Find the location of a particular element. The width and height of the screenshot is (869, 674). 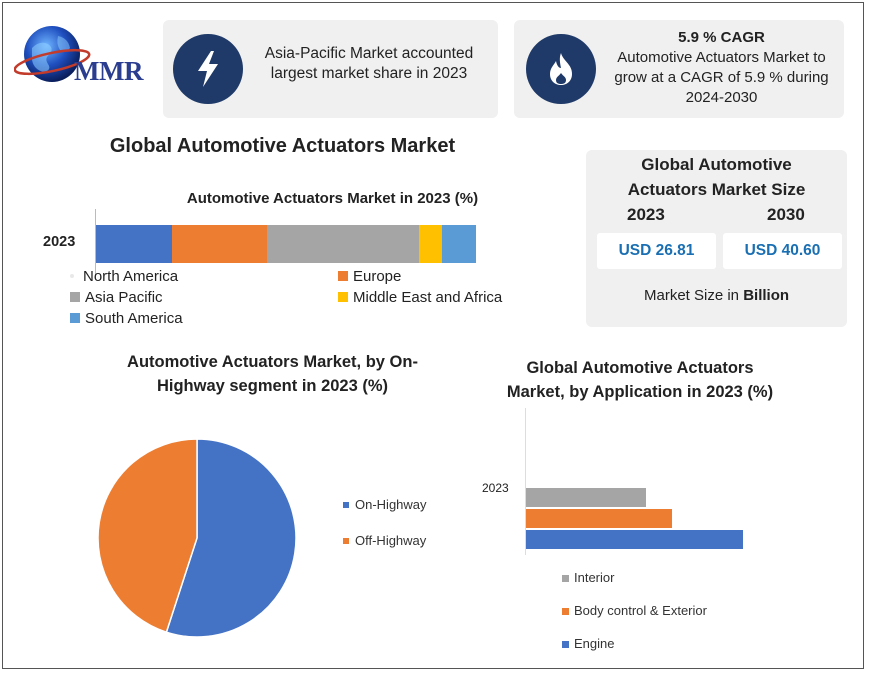

market-size-year-start: 2023 is located at coordinates (646, 214).